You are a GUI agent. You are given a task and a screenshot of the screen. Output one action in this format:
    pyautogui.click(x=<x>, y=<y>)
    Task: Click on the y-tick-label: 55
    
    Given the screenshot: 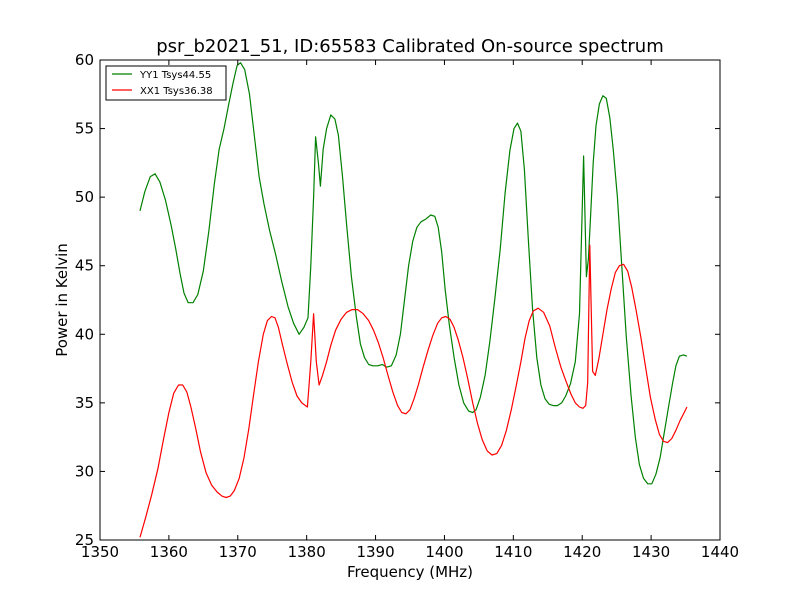 What is the action you would take?
    pyautogui.click(x=84, y=129)
    